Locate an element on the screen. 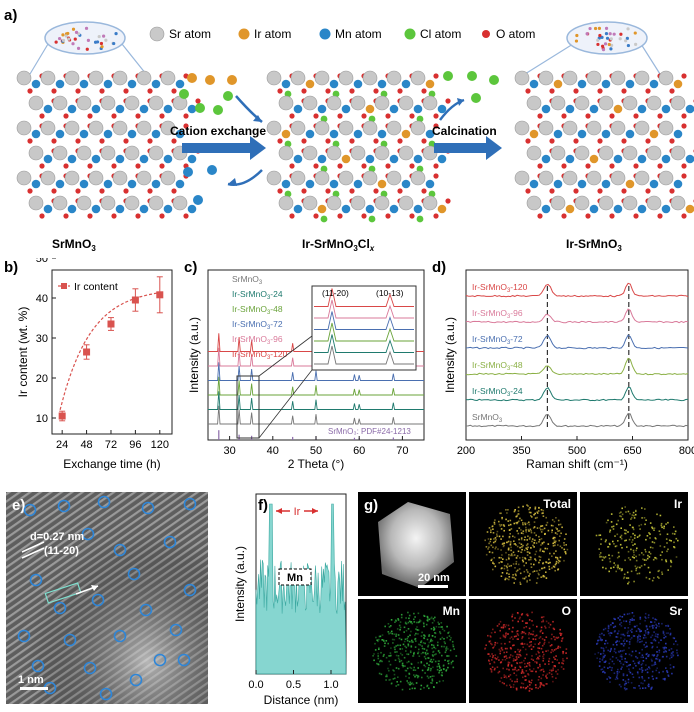 The height and width of the screenshot is (712, 694). panel-b-label: b) is located at coordinates (11, 267).